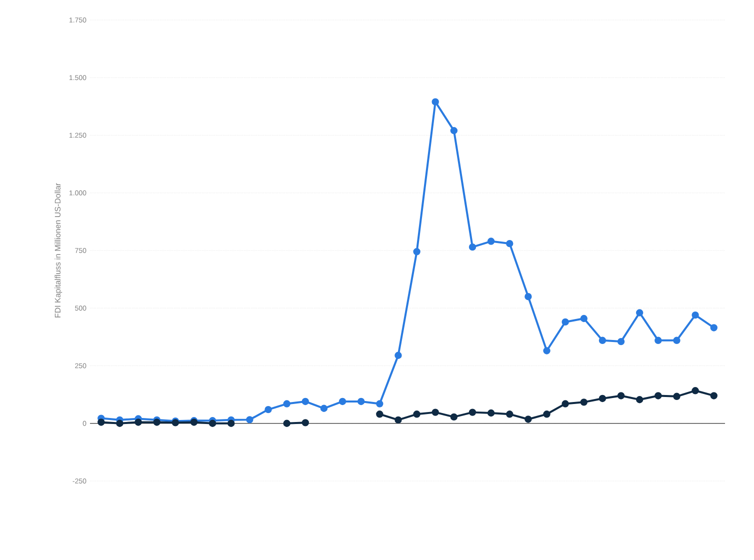 The height and width of the screenshot is (560, 754). What do you see at coordinates (58, 250) in the screenshot?
I see `y-axis-title: FDI Kapitalfluss in Millionen US-Dollar` at bounding box center [58, 250].